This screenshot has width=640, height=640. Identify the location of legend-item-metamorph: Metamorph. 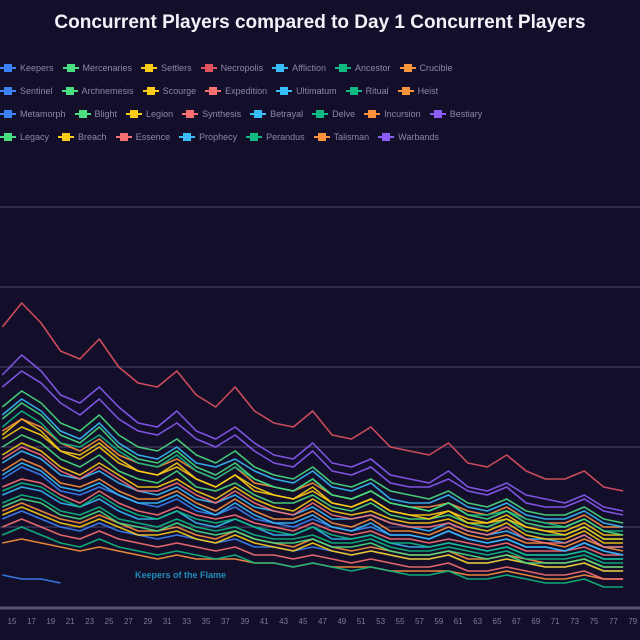
(33, 114).